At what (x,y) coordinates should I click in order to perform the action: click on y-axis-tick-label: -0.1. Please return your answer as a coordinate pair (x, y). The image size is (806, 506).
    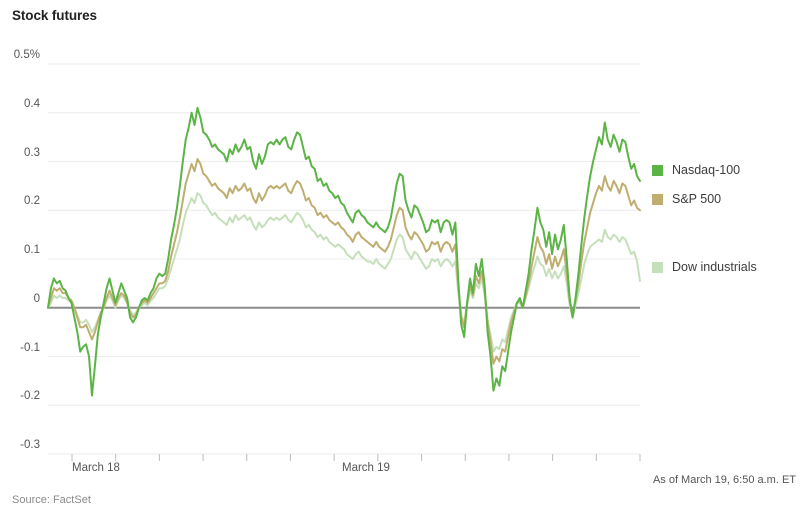
    Looking at the image, I should click on (30, 347).